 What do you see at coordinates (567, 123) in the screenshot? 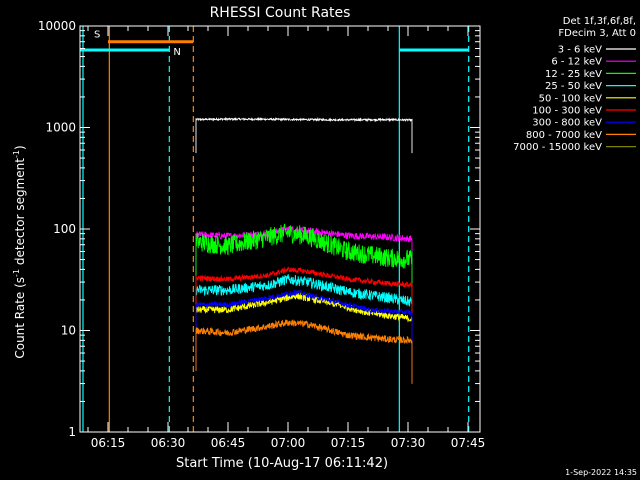
I see `legend-label: 300 - 800 keV` at bounding box center [567, 123].